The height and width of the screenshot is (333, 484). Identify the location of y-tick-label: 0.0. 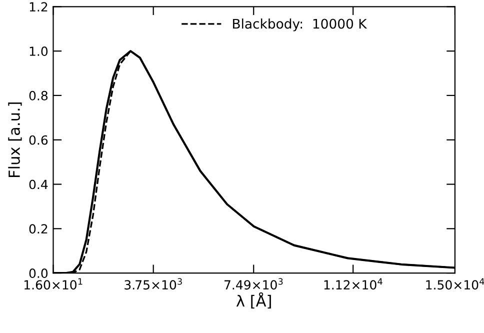
(38, 273).